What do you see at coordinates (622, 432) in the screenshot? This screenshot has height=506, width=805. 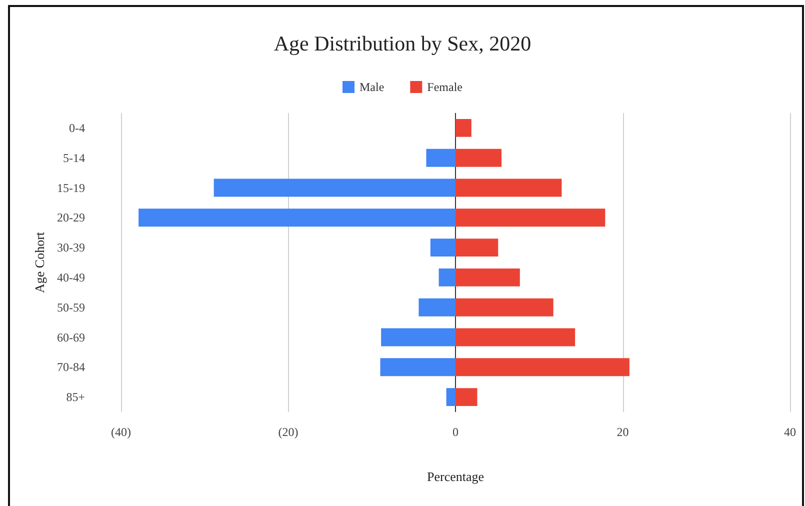 I see `x-tick-label: 20` at bounding box center [622, 432].